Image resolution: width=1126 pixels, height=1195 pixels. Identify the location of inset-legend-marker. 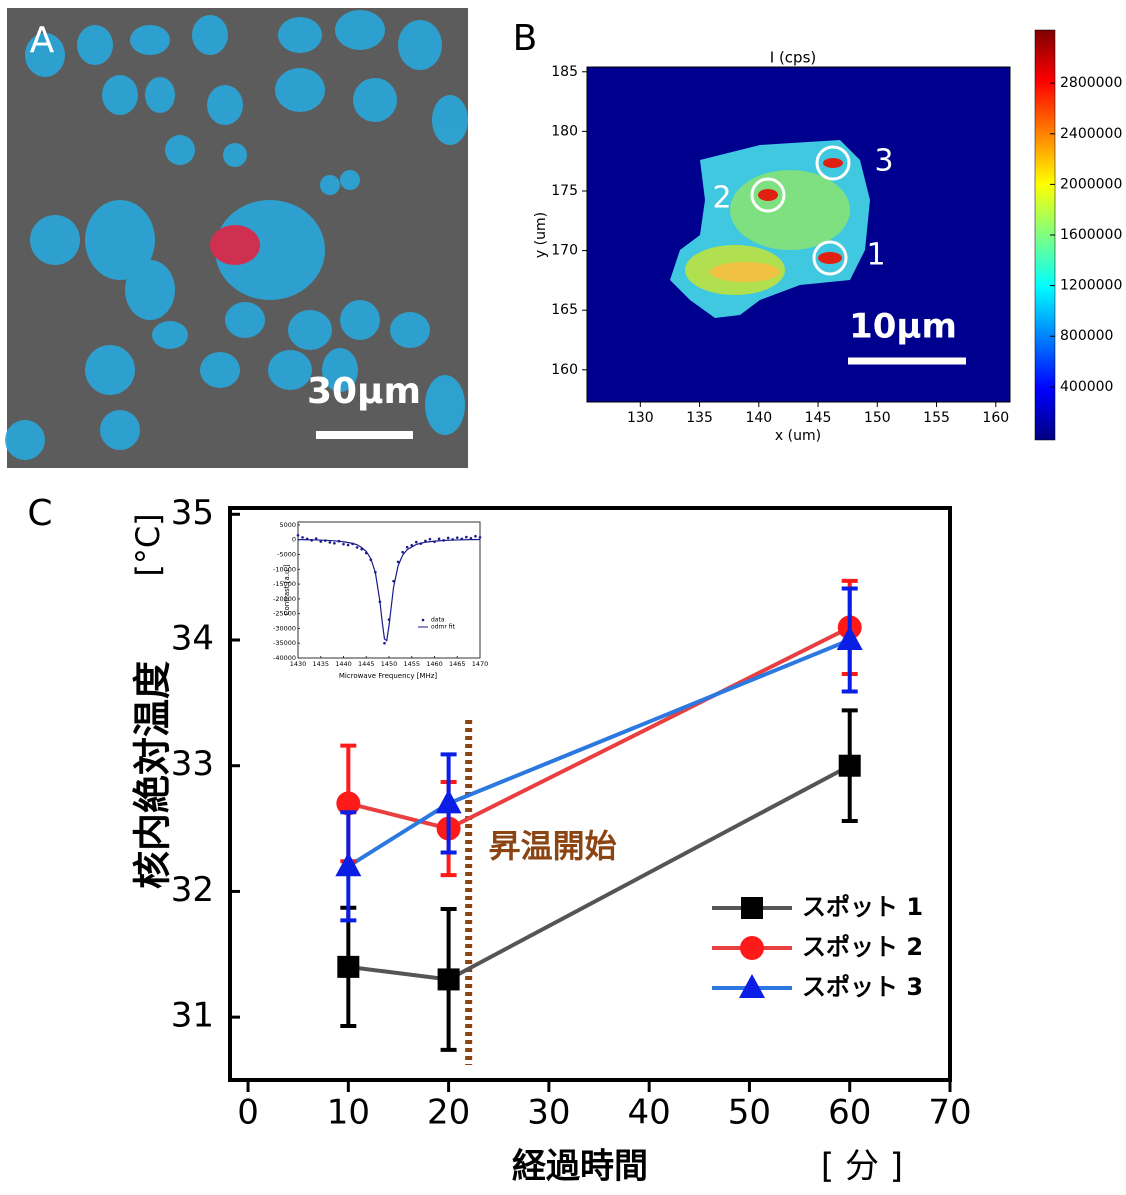
(423, 620).